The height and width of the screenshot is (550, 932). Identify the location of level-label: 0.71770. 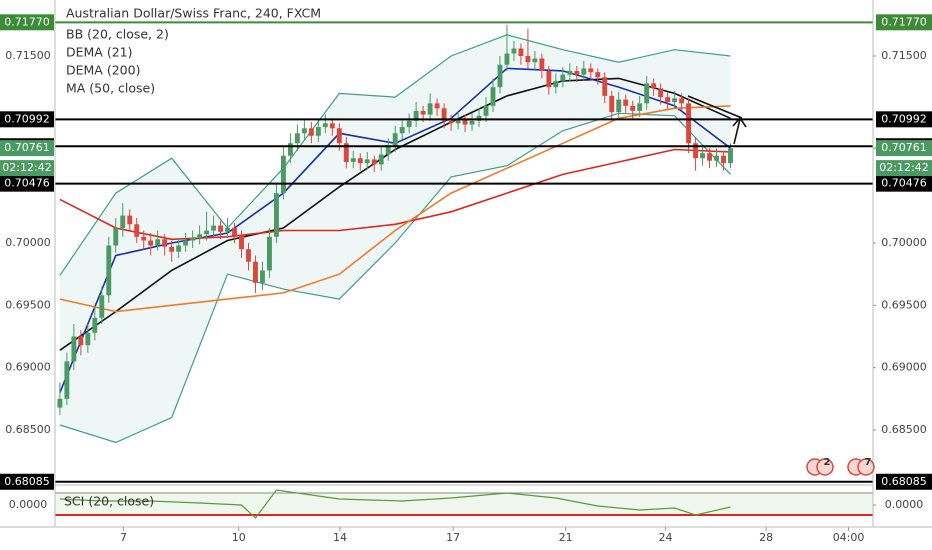
(27, 21).